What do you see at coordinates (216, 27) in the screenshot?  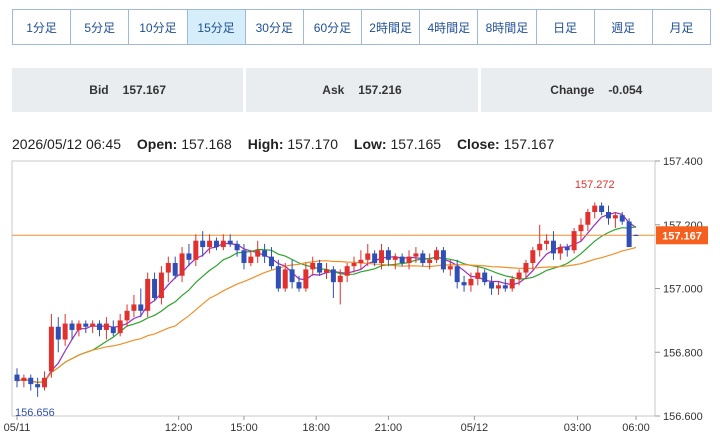 I see `tab-15m: 15分足` at bounding box center [216, 27].